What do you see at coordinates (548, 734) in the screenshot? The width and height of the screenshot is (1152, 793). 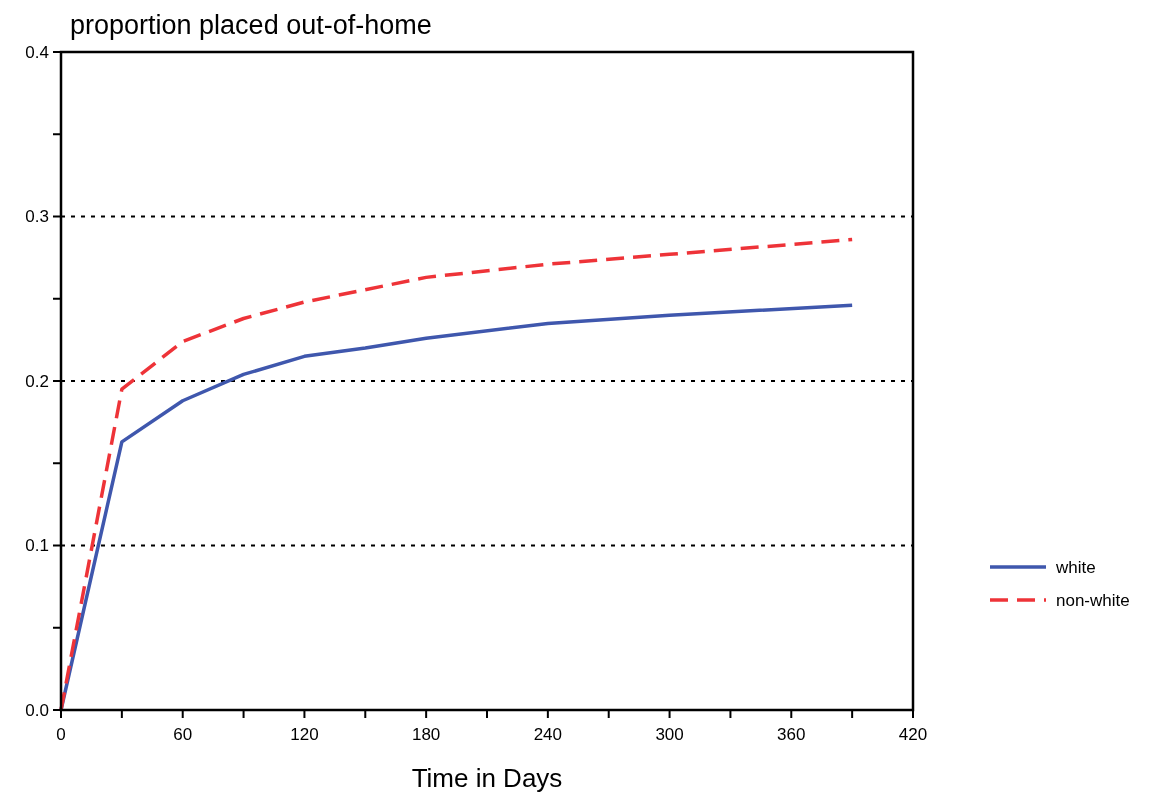 I see `x-tick-label: 240` at bounding box center [548, 734].